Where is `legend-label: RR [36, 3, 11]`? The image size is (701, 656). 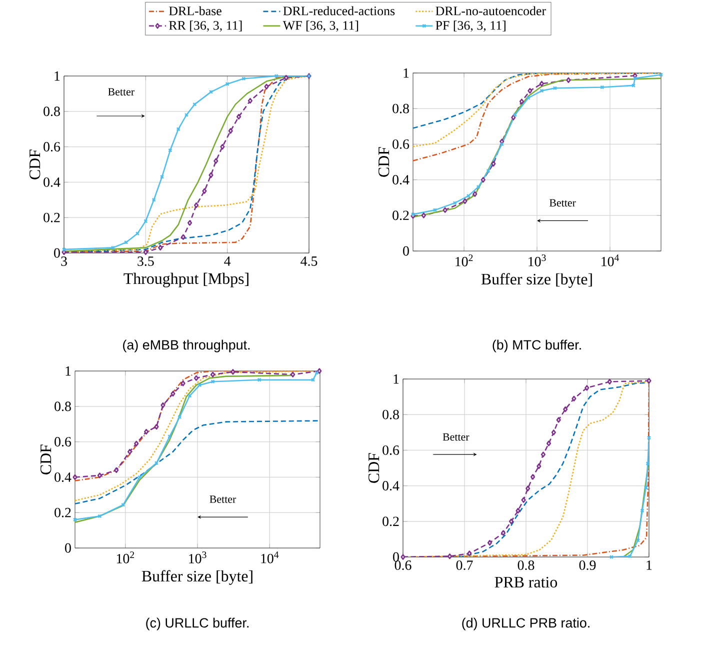 legend-label: RR [36, 3, 11] is located at coordinates (205, 26).